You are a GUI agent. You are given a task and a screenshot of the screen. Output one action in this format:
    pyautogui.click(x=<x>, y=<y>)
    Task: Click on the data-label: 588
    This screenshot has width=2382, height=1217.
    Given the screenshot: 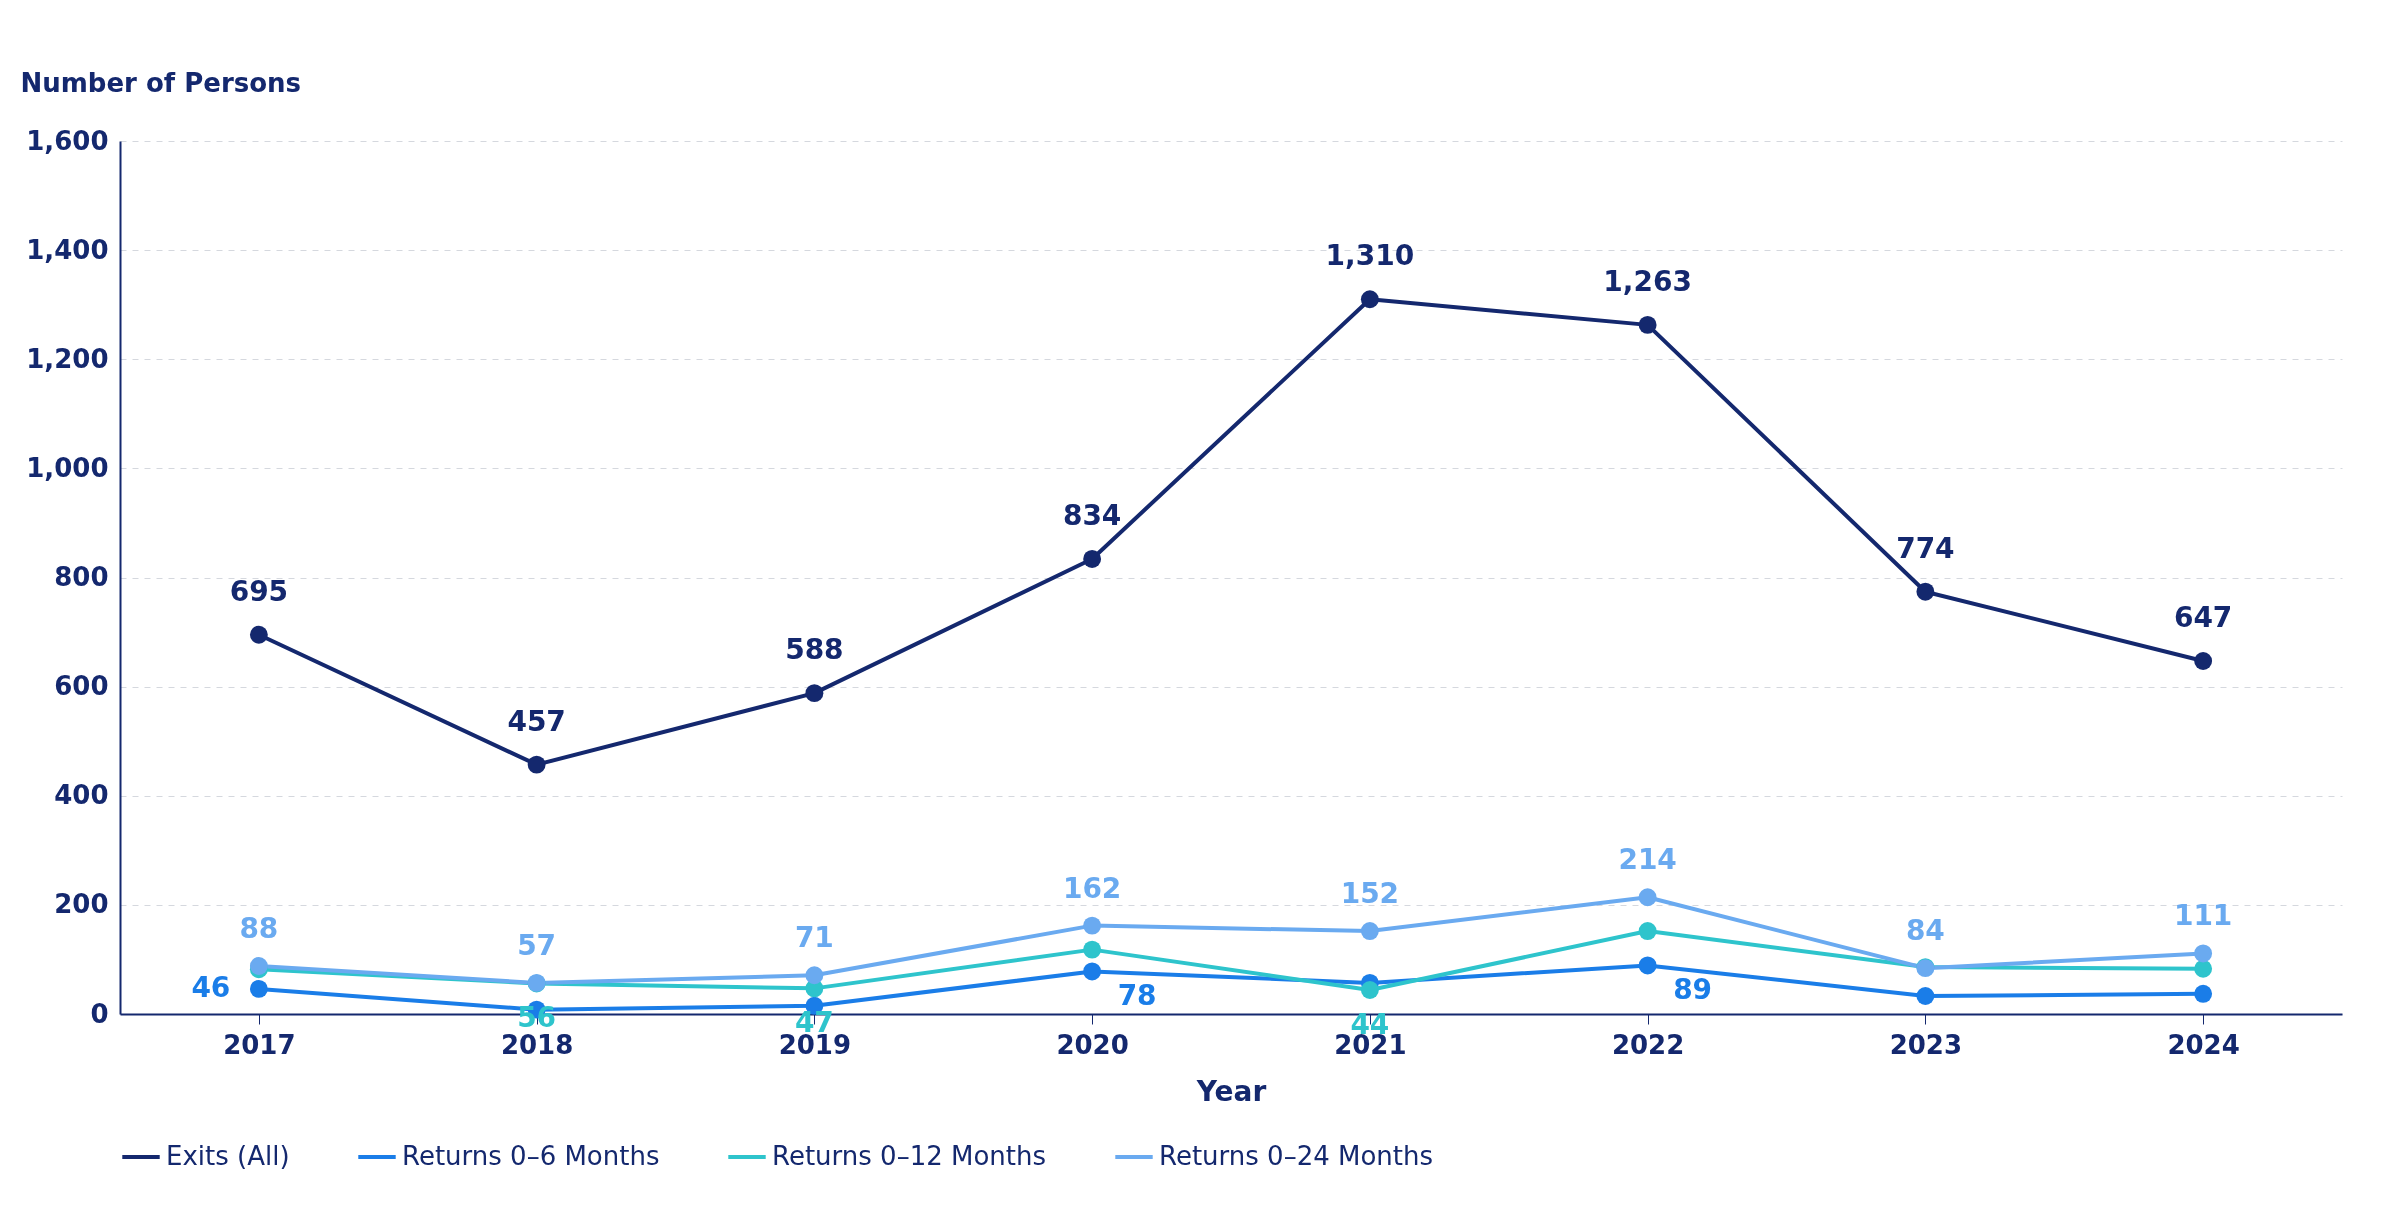 What is the action you would take?
    pyautogui.click(x=814, y=650)
    